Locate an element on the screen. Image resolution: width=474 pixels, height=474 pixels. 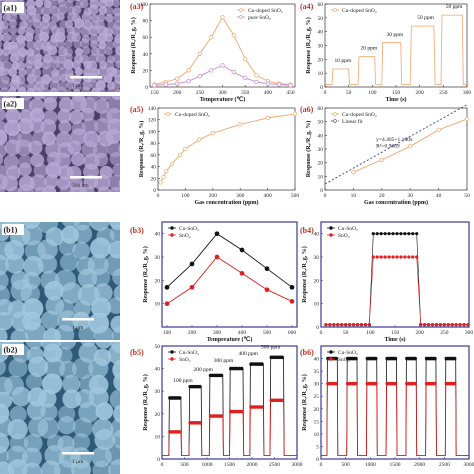
plot-frame is located at coordinates (396, 45).